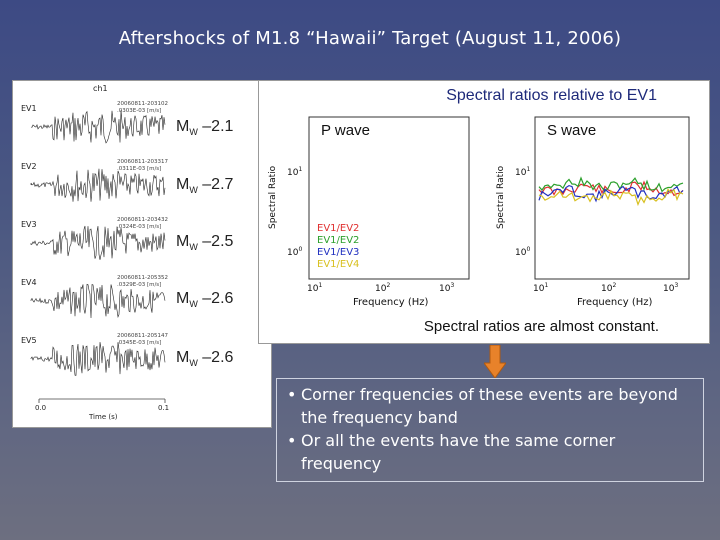 This screenshot has height=540, width=720. What do you see at coordinates (540, 288) in the screenshot?
I see `s-xtick-1: 10¹` at bounding box center [540, 288].